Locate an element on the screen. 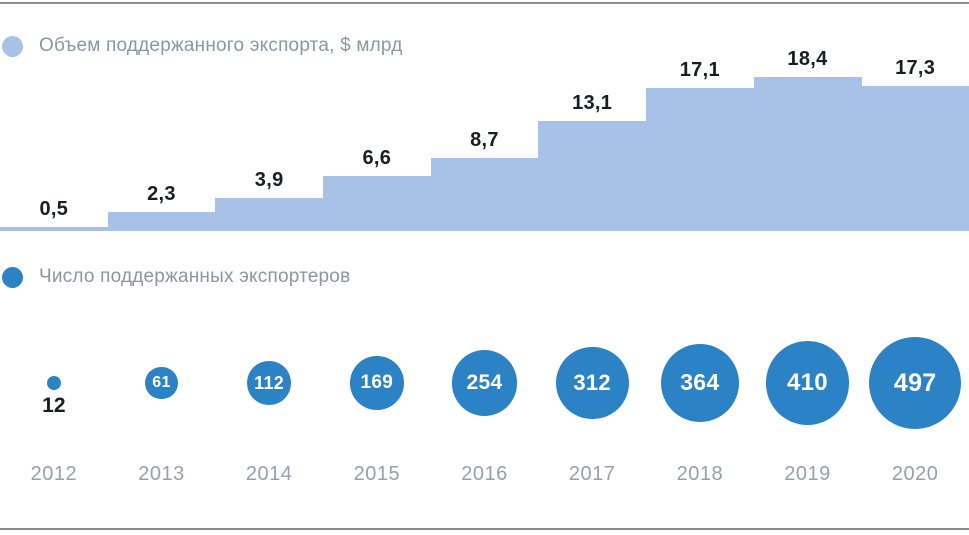 The height and width of the screenshot is (535, 969). exporters-bubble-2013: 61 is located at coordinates (161, 383).